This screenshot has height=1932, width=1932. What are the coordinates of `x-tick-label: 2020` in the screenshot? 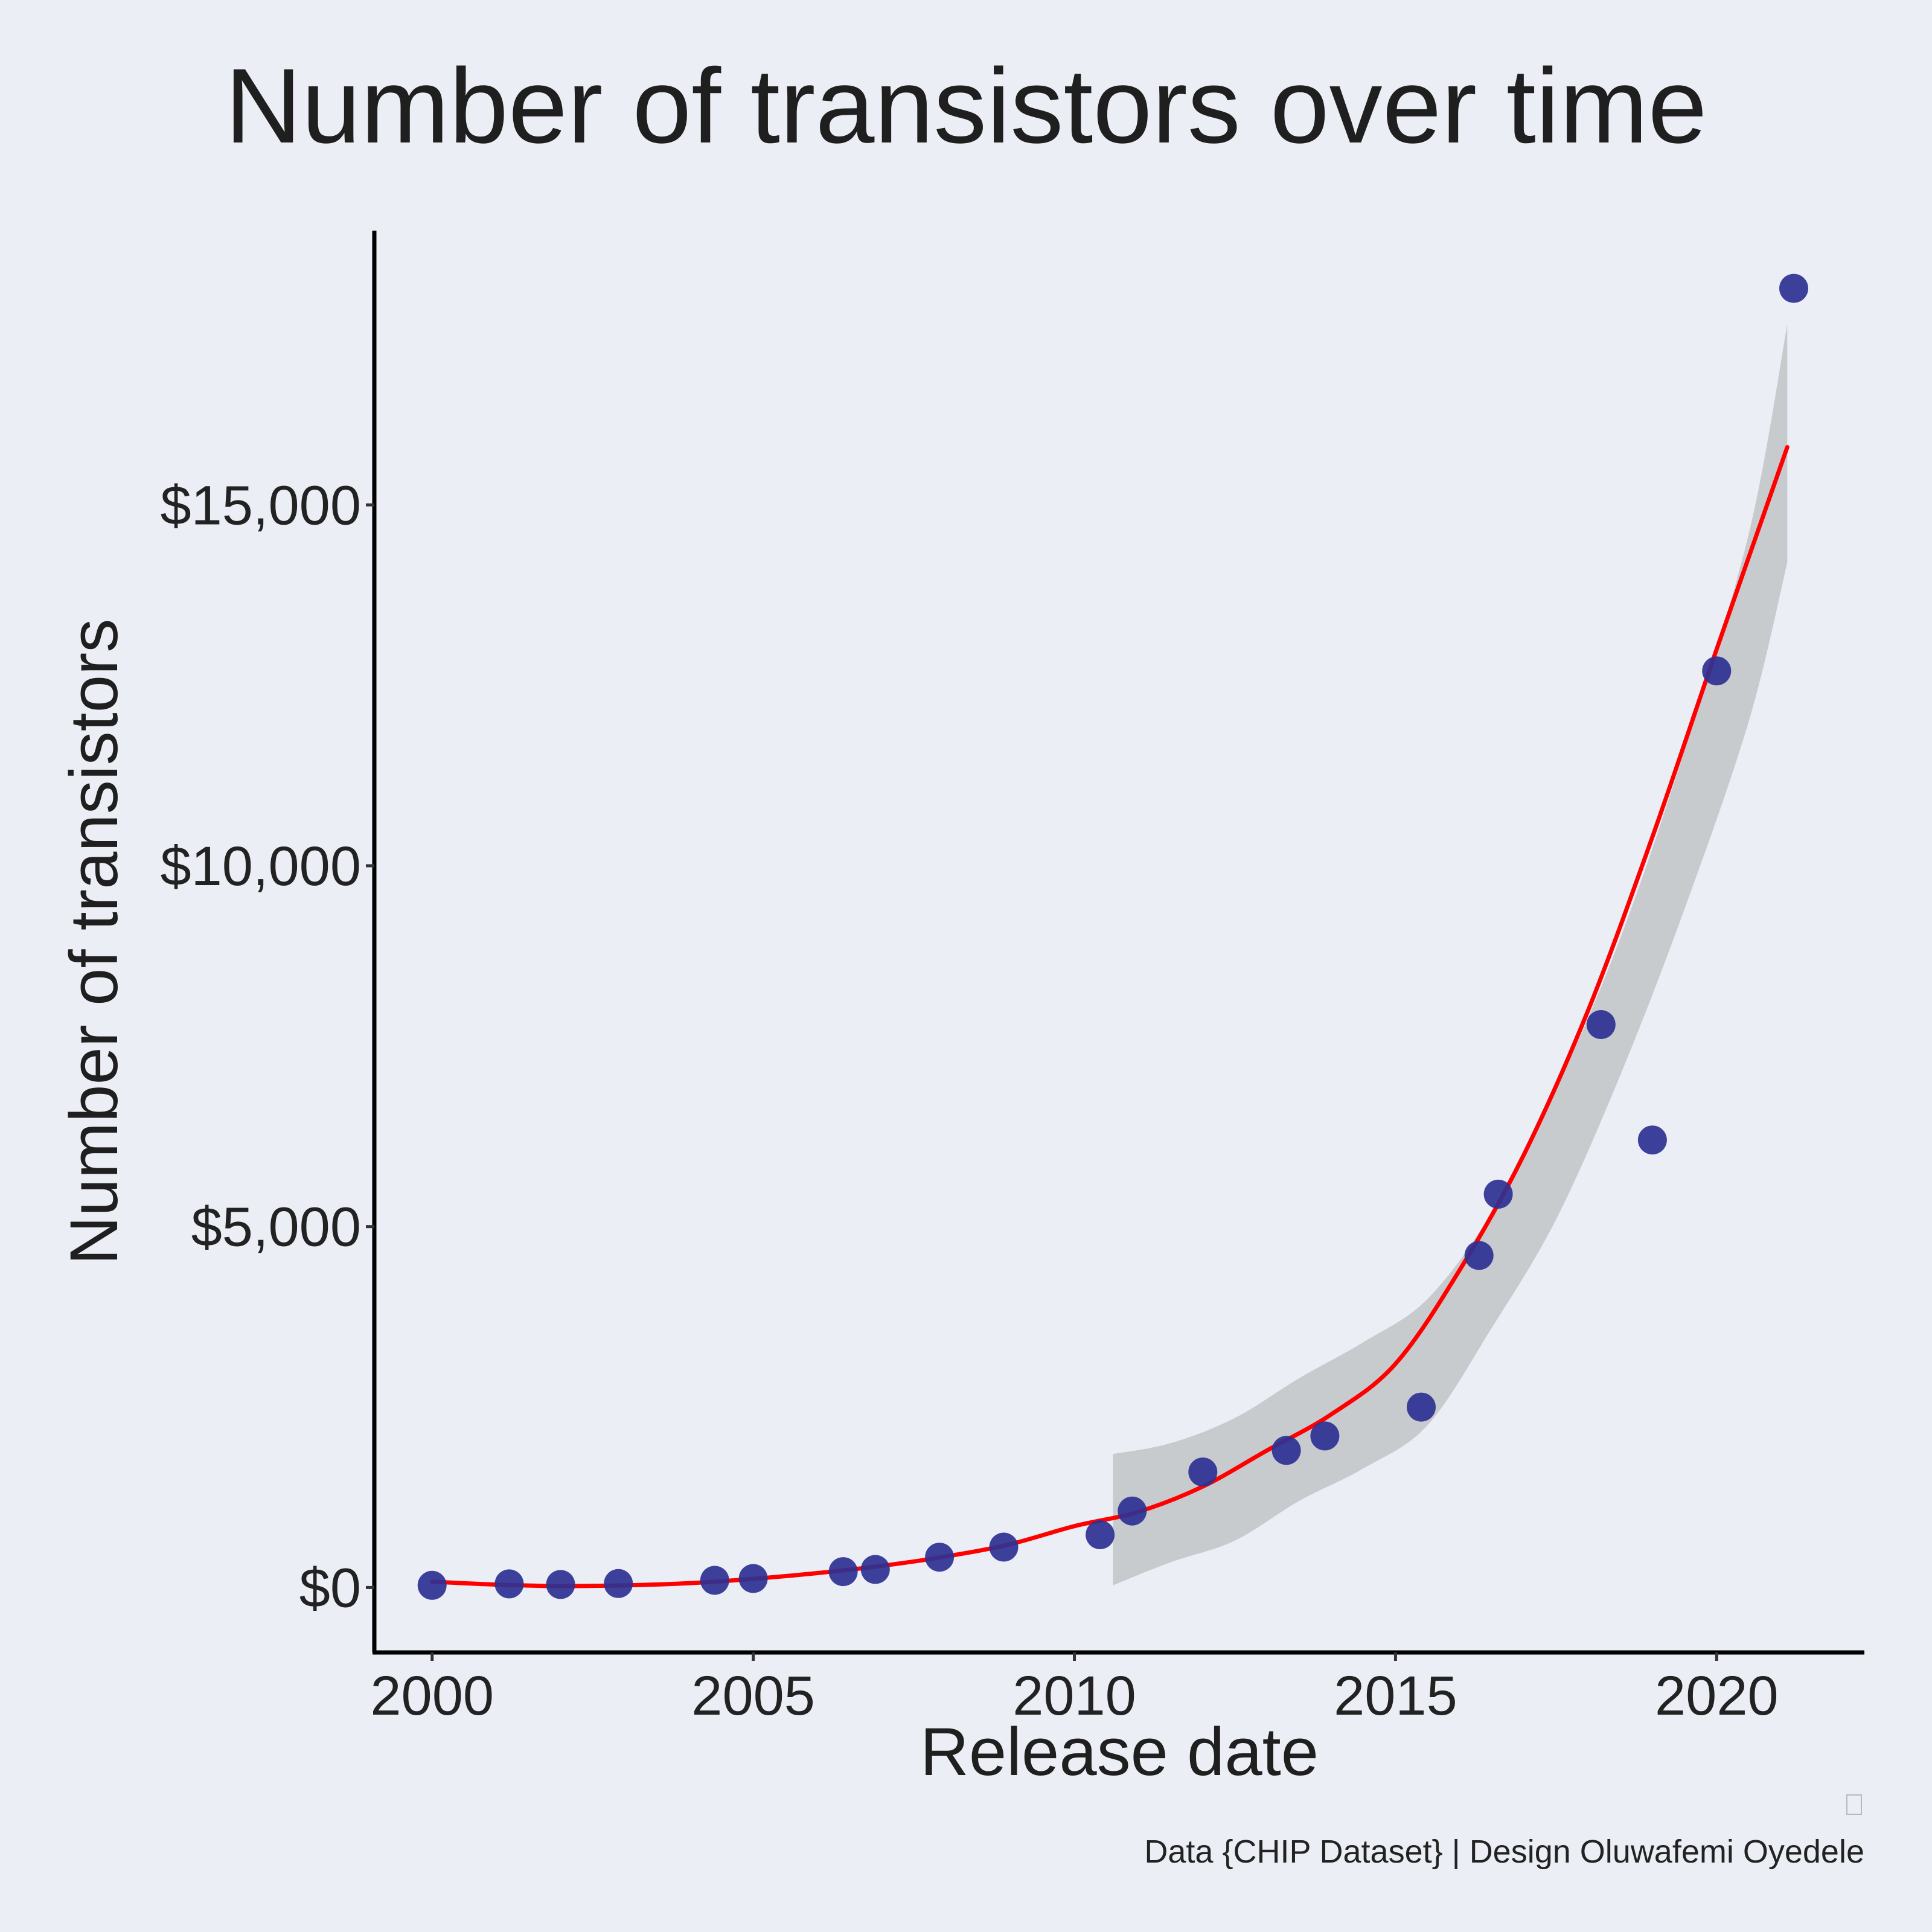 It's located at (1717, 1696).